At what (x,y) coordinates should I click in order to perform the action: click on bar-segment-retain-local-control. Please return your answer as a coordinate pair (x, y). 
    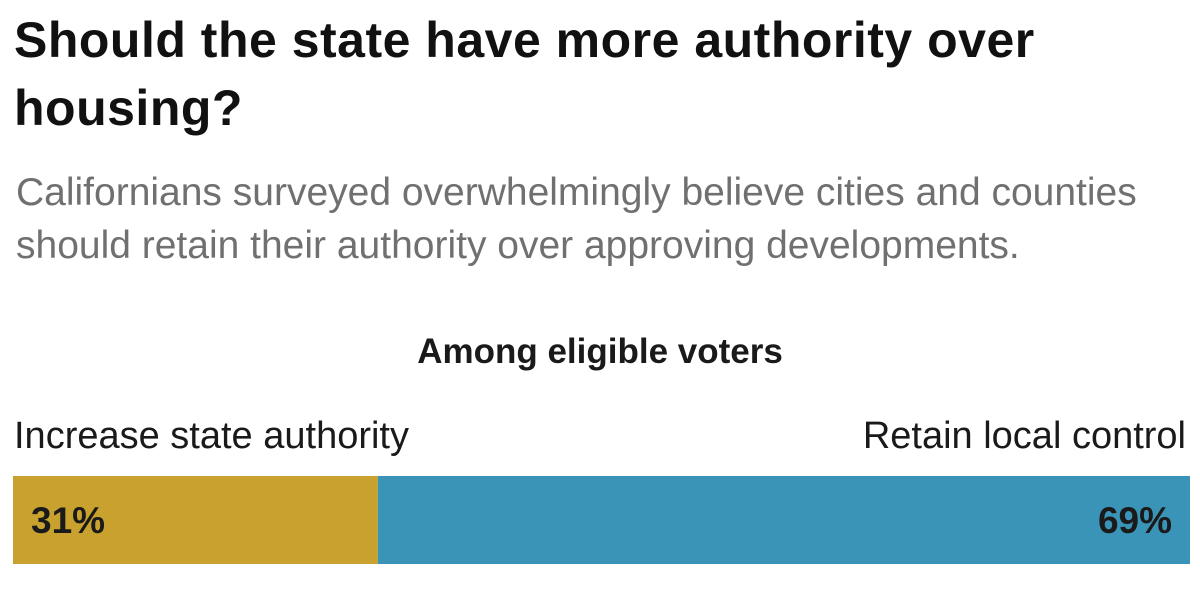
    Looking at the image, I should click on (783, 520).